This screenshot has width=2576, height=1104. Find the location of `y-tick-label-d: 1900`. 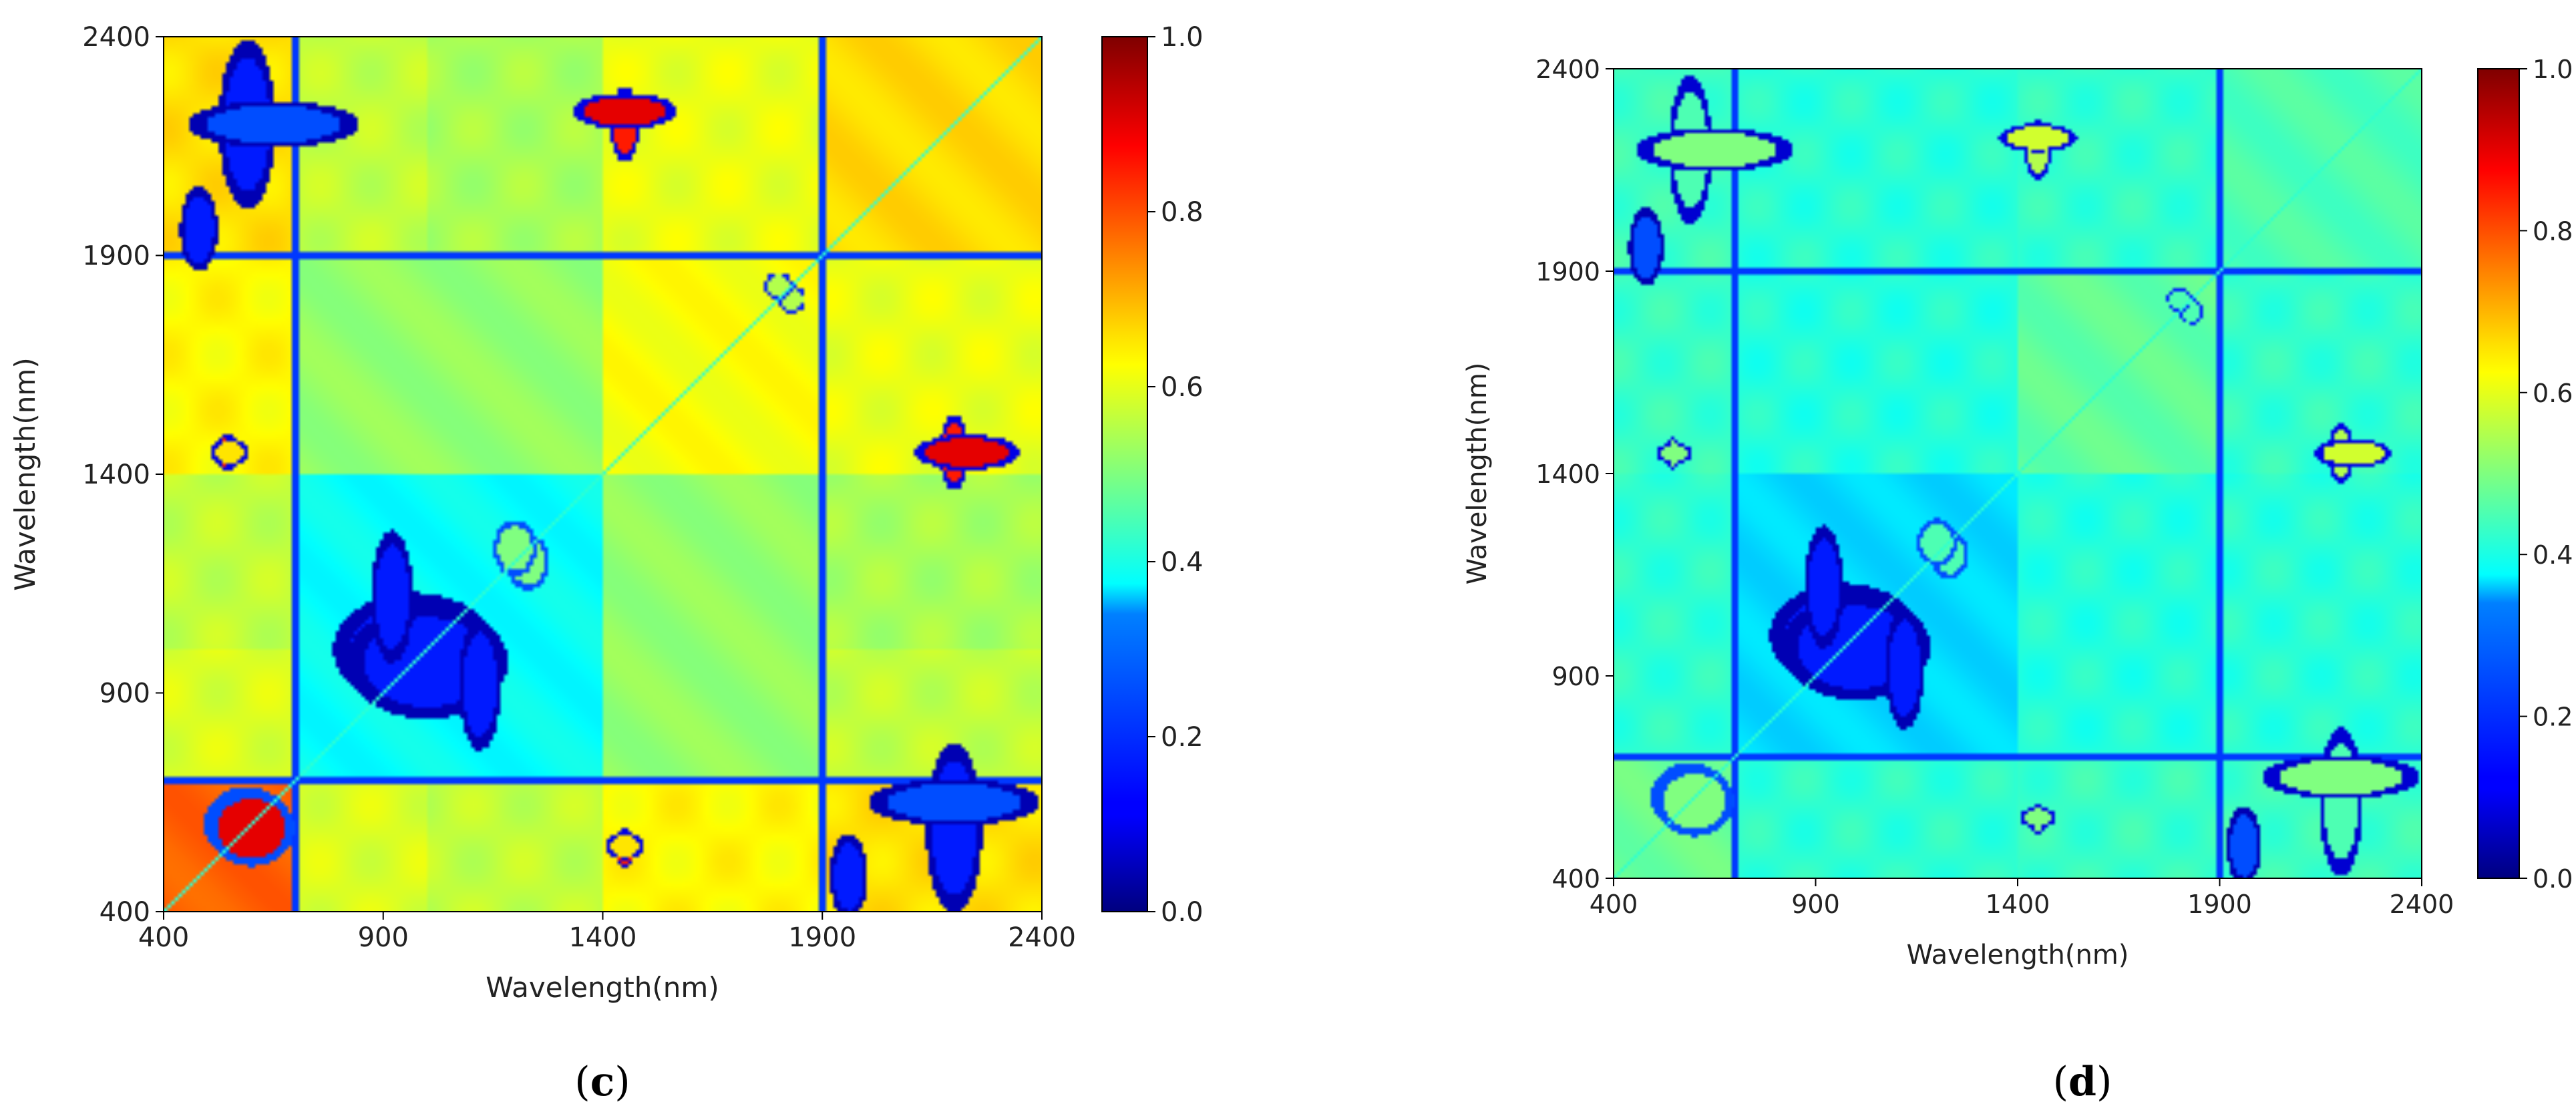

y-tick-label-d: 1900 is located at coordinates (1567, 272).